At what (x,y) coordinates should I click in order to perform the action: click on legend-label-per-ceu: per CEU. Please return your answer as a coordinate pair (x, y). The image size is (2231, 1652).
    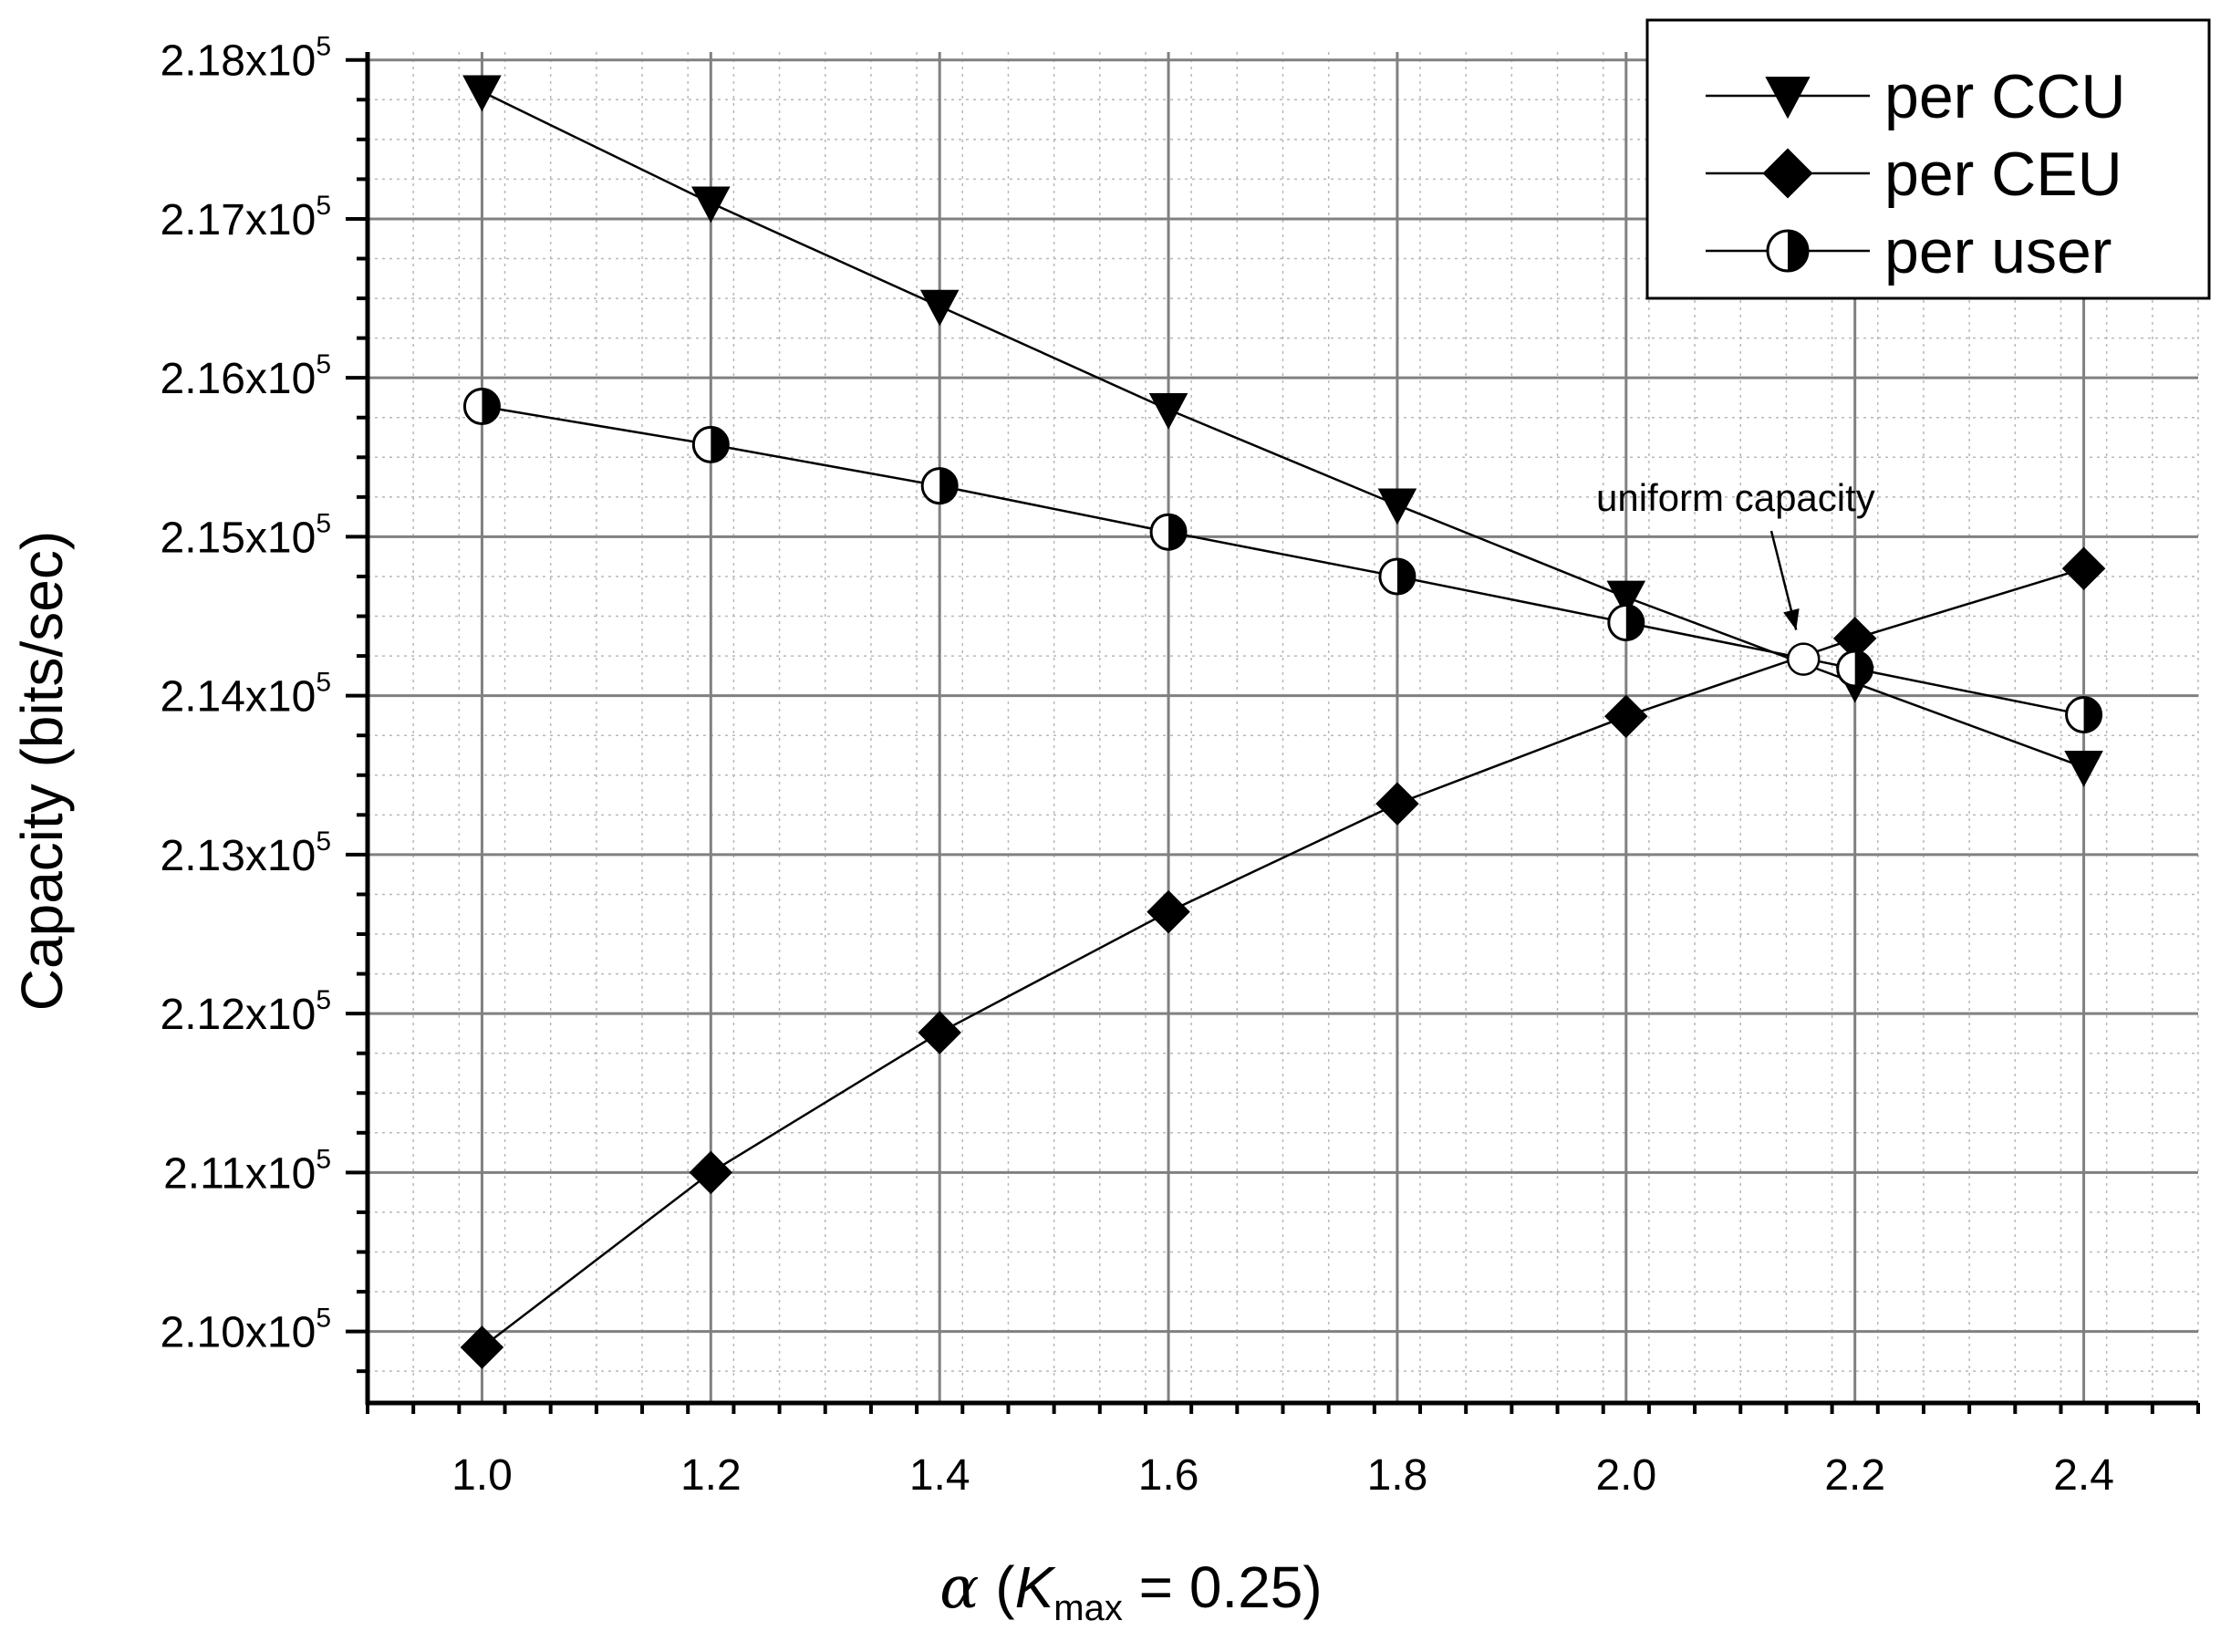
    Looking at the image, I should click on (2003, 174).